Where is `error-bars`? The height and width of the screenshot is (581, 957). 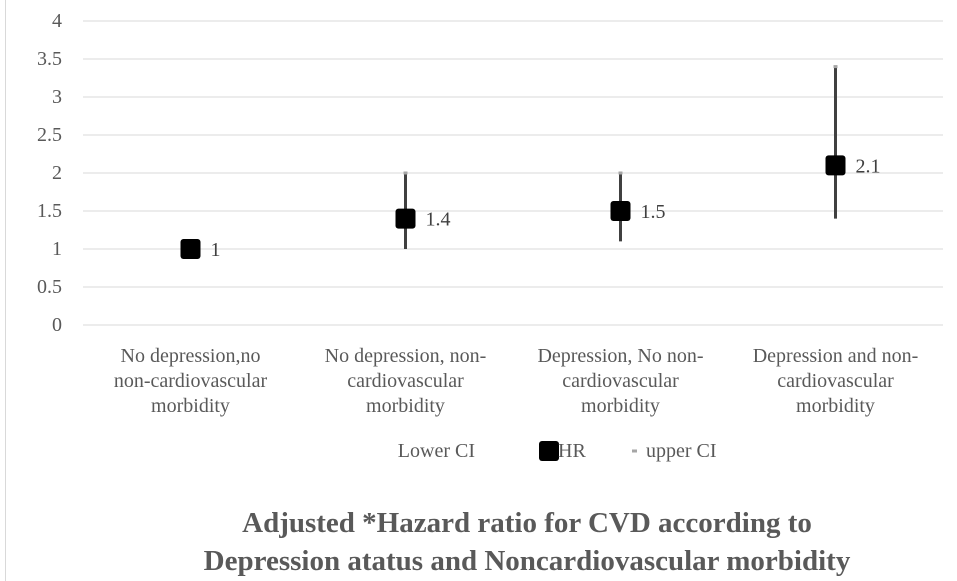 error-bars is located at coordinates (620, 157).